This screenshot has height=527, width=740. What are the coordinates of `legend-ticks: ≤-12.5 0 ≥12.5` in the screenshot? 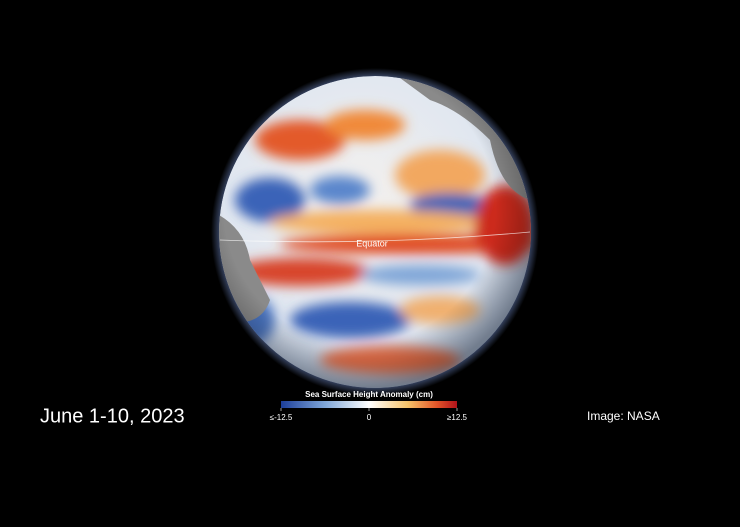 It's located at (369, 415).